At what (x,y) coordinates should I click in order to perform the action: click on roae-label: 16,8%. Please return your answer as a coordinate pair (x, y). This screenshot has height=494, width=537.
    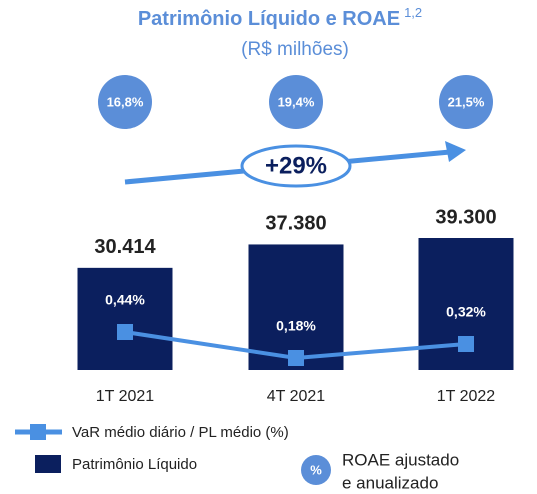
    Looking at the image, I should click on (125, 101).